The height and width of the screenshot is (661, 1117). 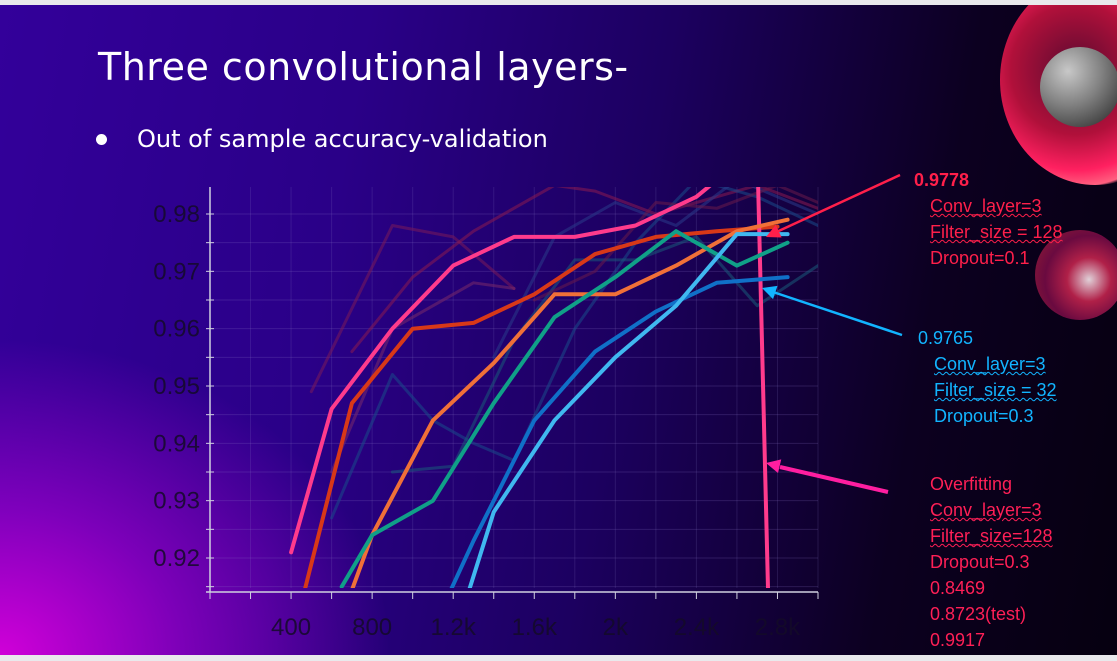 What do you see at coordinates (980, 258) in the screenshot?
I see `annotation-dropout: Dropout=0.1` at bounding box center [980, 258].